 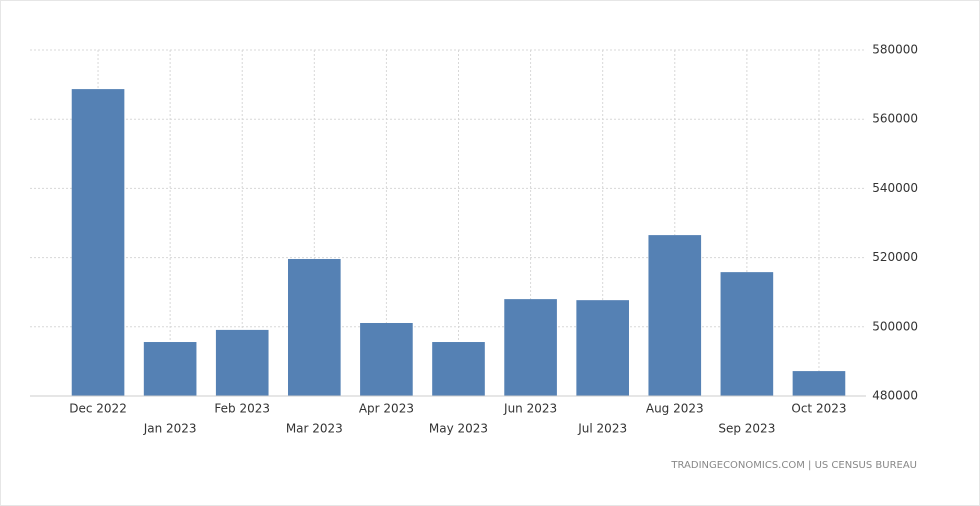 What do you see at coordinates (895, 396) in the screenshot?
I see `y-tick-label: 480000` at bounding box center [895, 396].